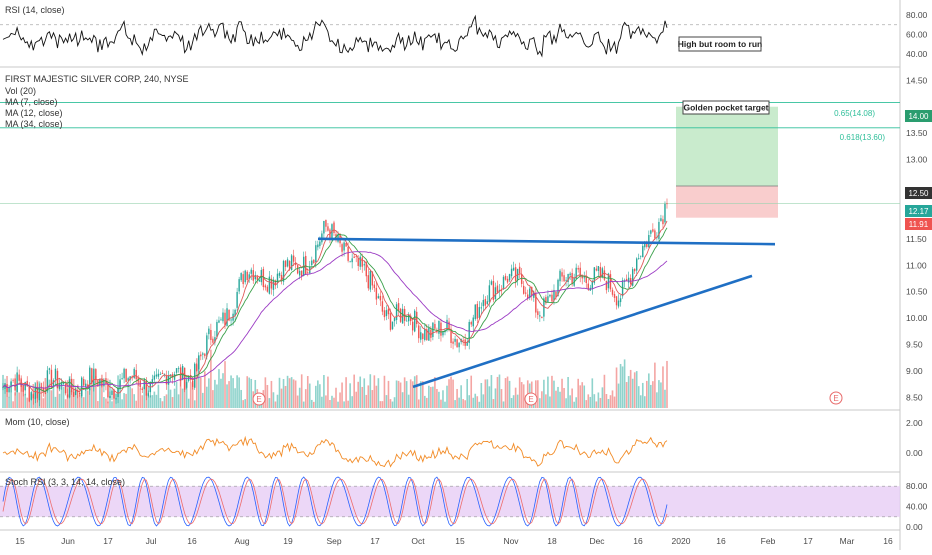  What do you see at coordinates (916, 239) in the screenshot?
I see `price-tick-label: 11.50` at bounding box center [916, 239].